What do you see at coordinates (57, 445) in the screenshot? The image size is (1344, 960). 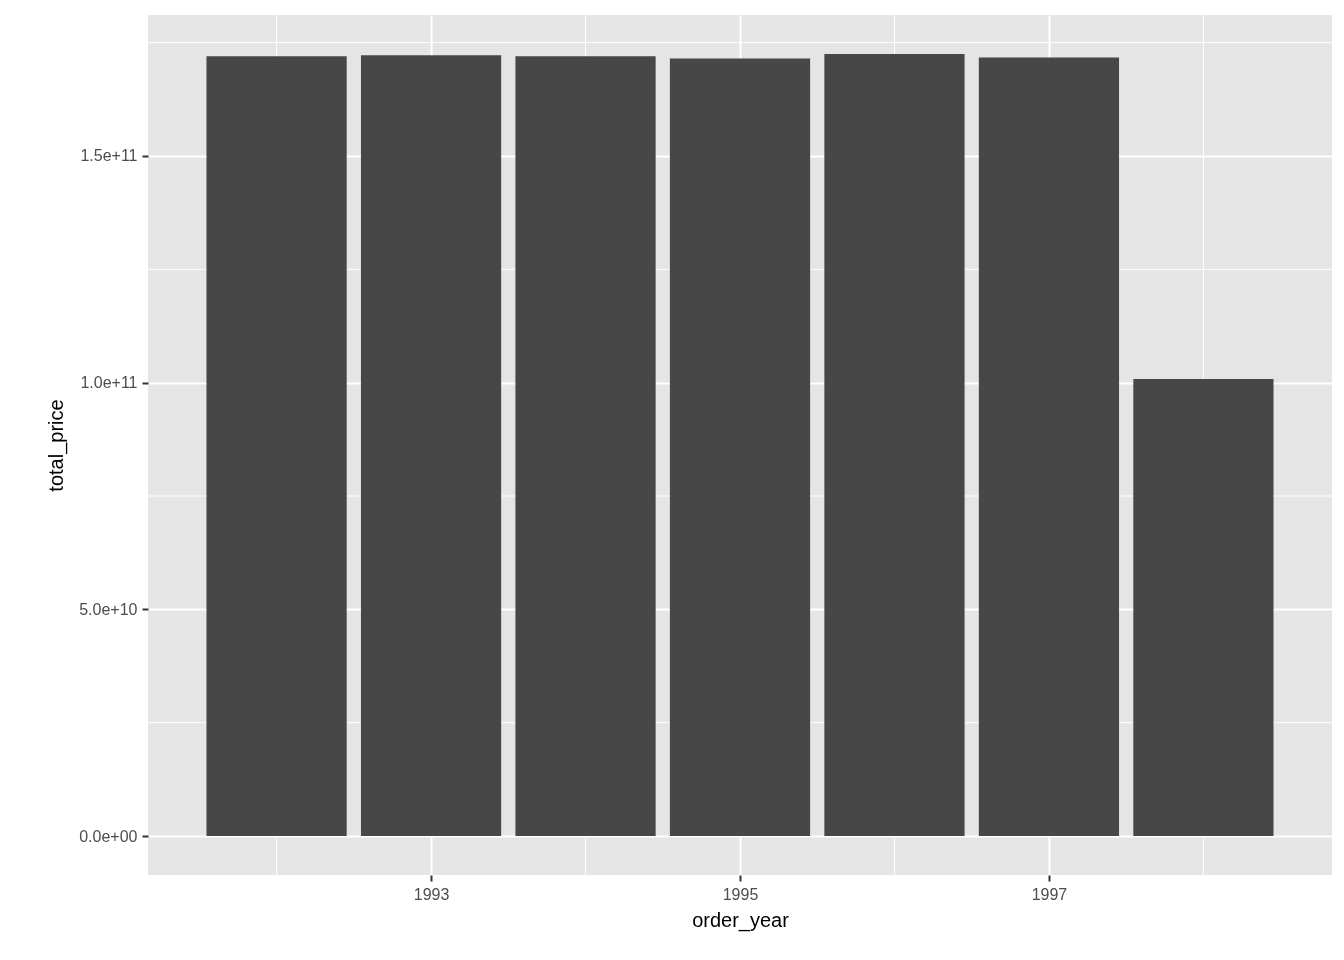 I see `y-axis-title: total_price` at bounding box center [57, 445].